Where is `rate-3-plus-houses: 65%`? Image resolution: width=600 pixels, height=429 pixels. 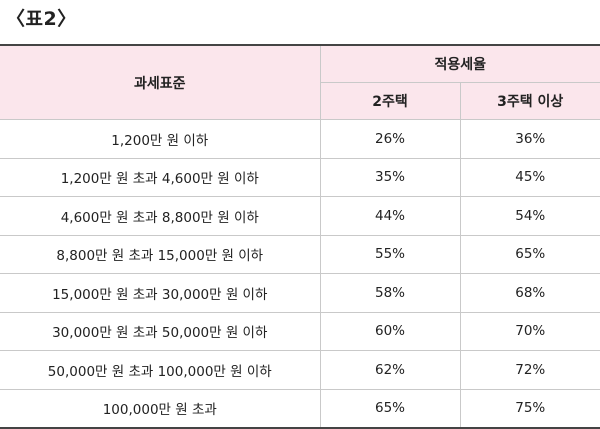 rate-3-plus-houses: 65% is located at coordinates (530, 254).